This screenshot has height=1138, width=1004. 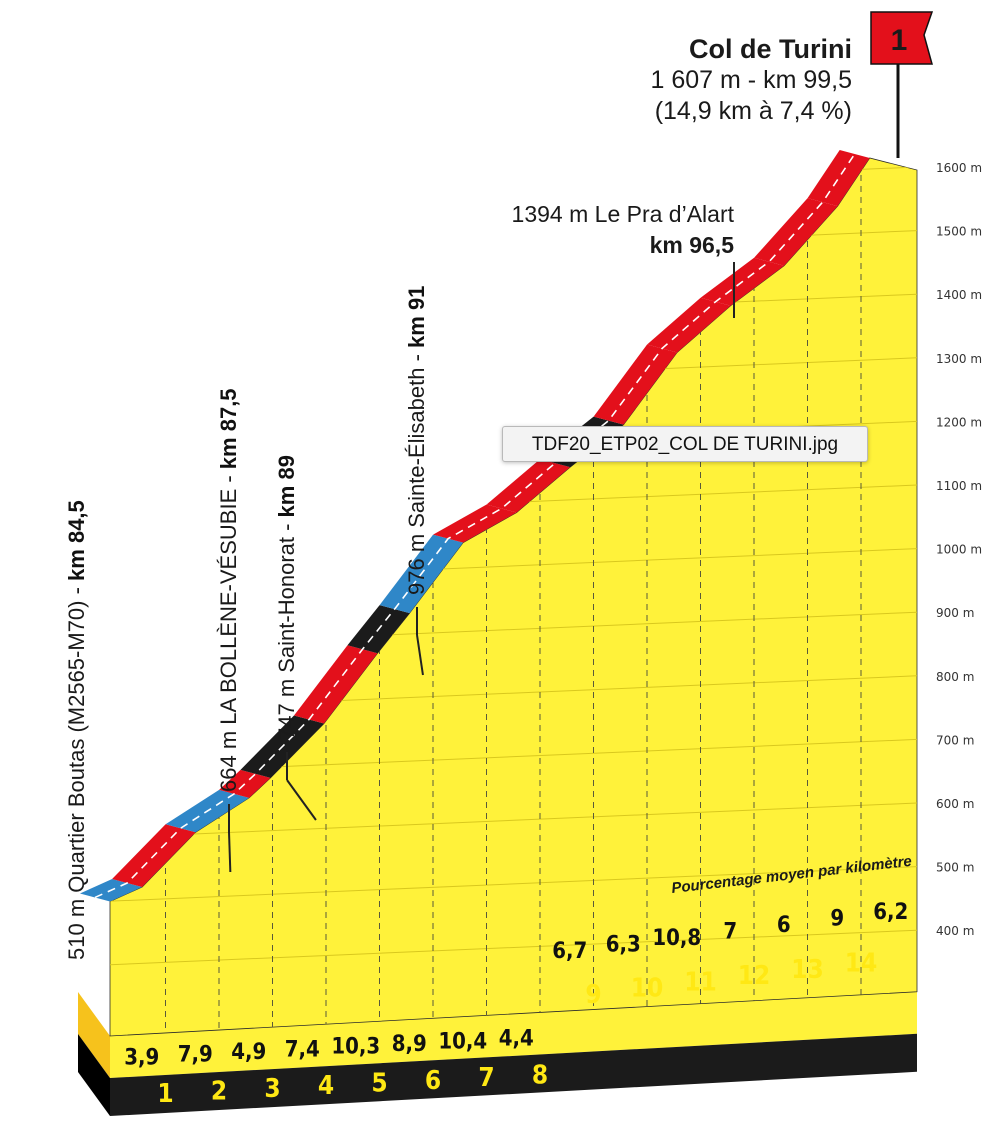 What do you see at coordinates (433, 1081) in the screenshot?
I see `km-label: 6` at bounding box center [433, 1081].